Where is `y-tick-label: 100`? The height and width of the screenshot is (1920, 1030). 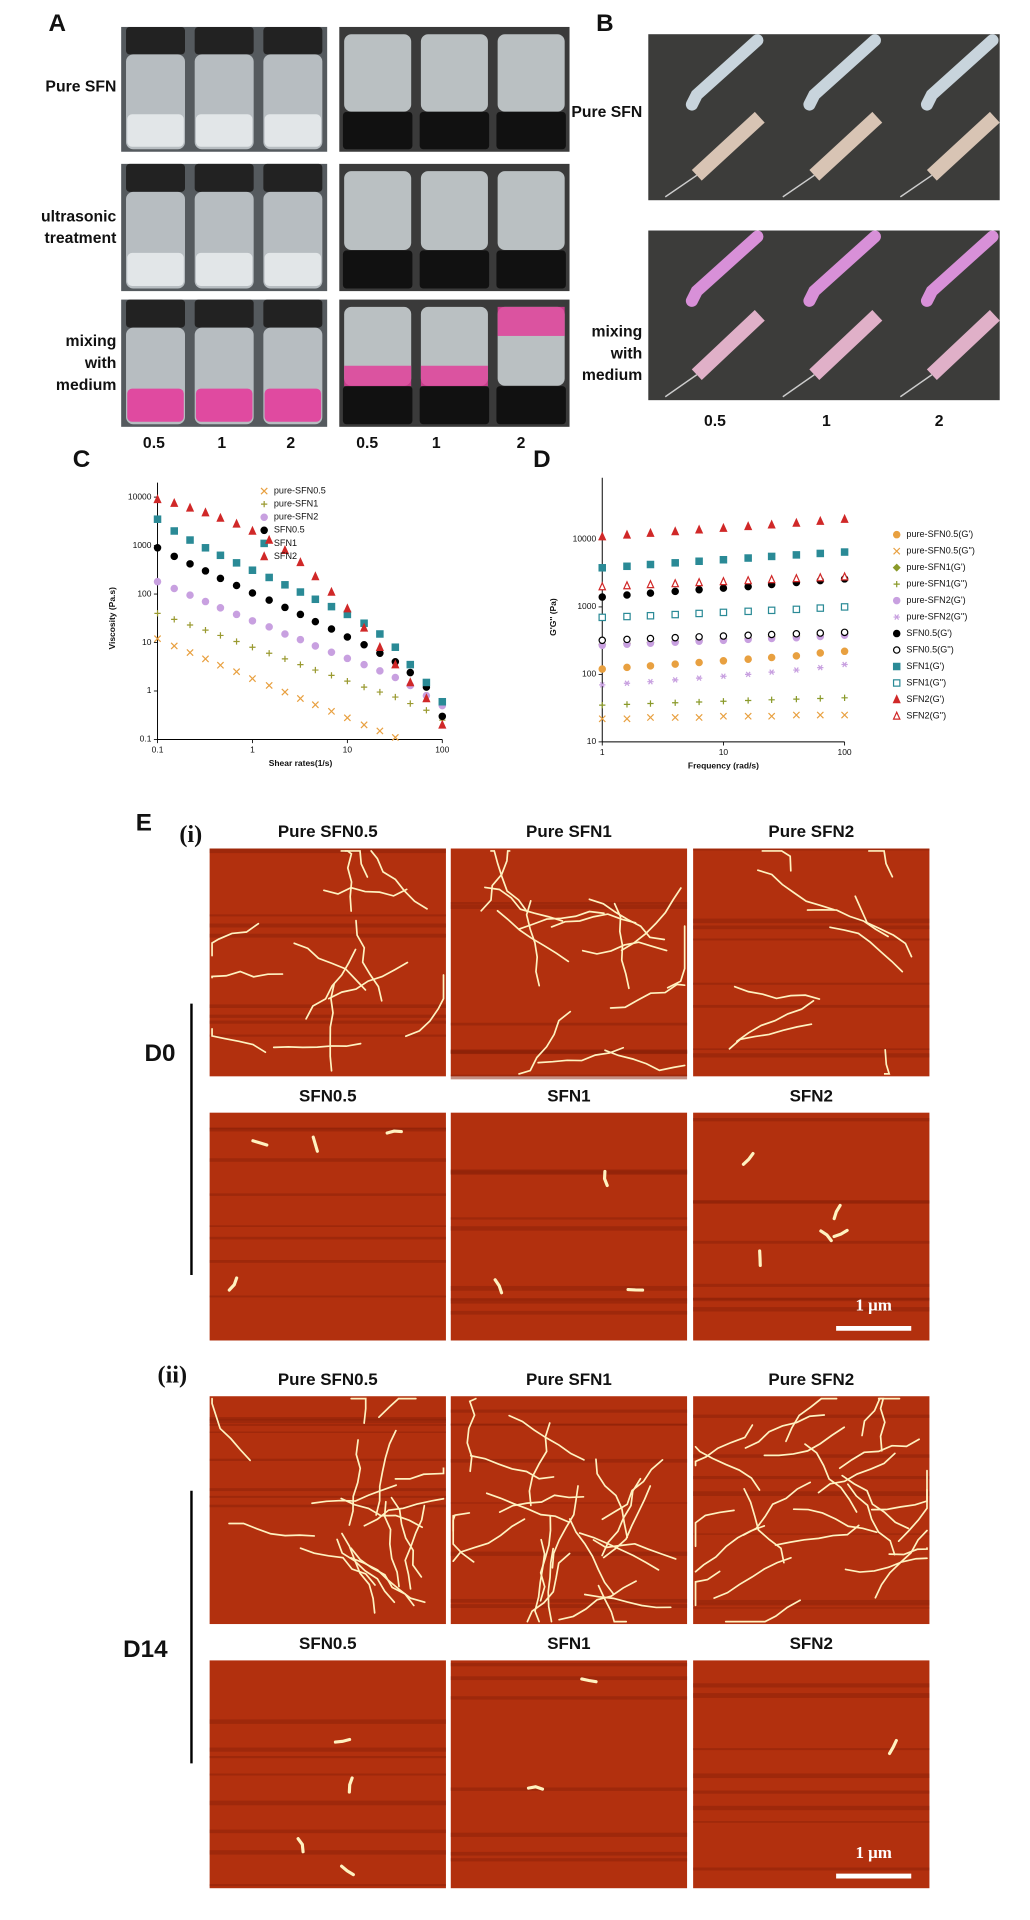 y-tick-label: 100 is located at coordinates (589, 674).